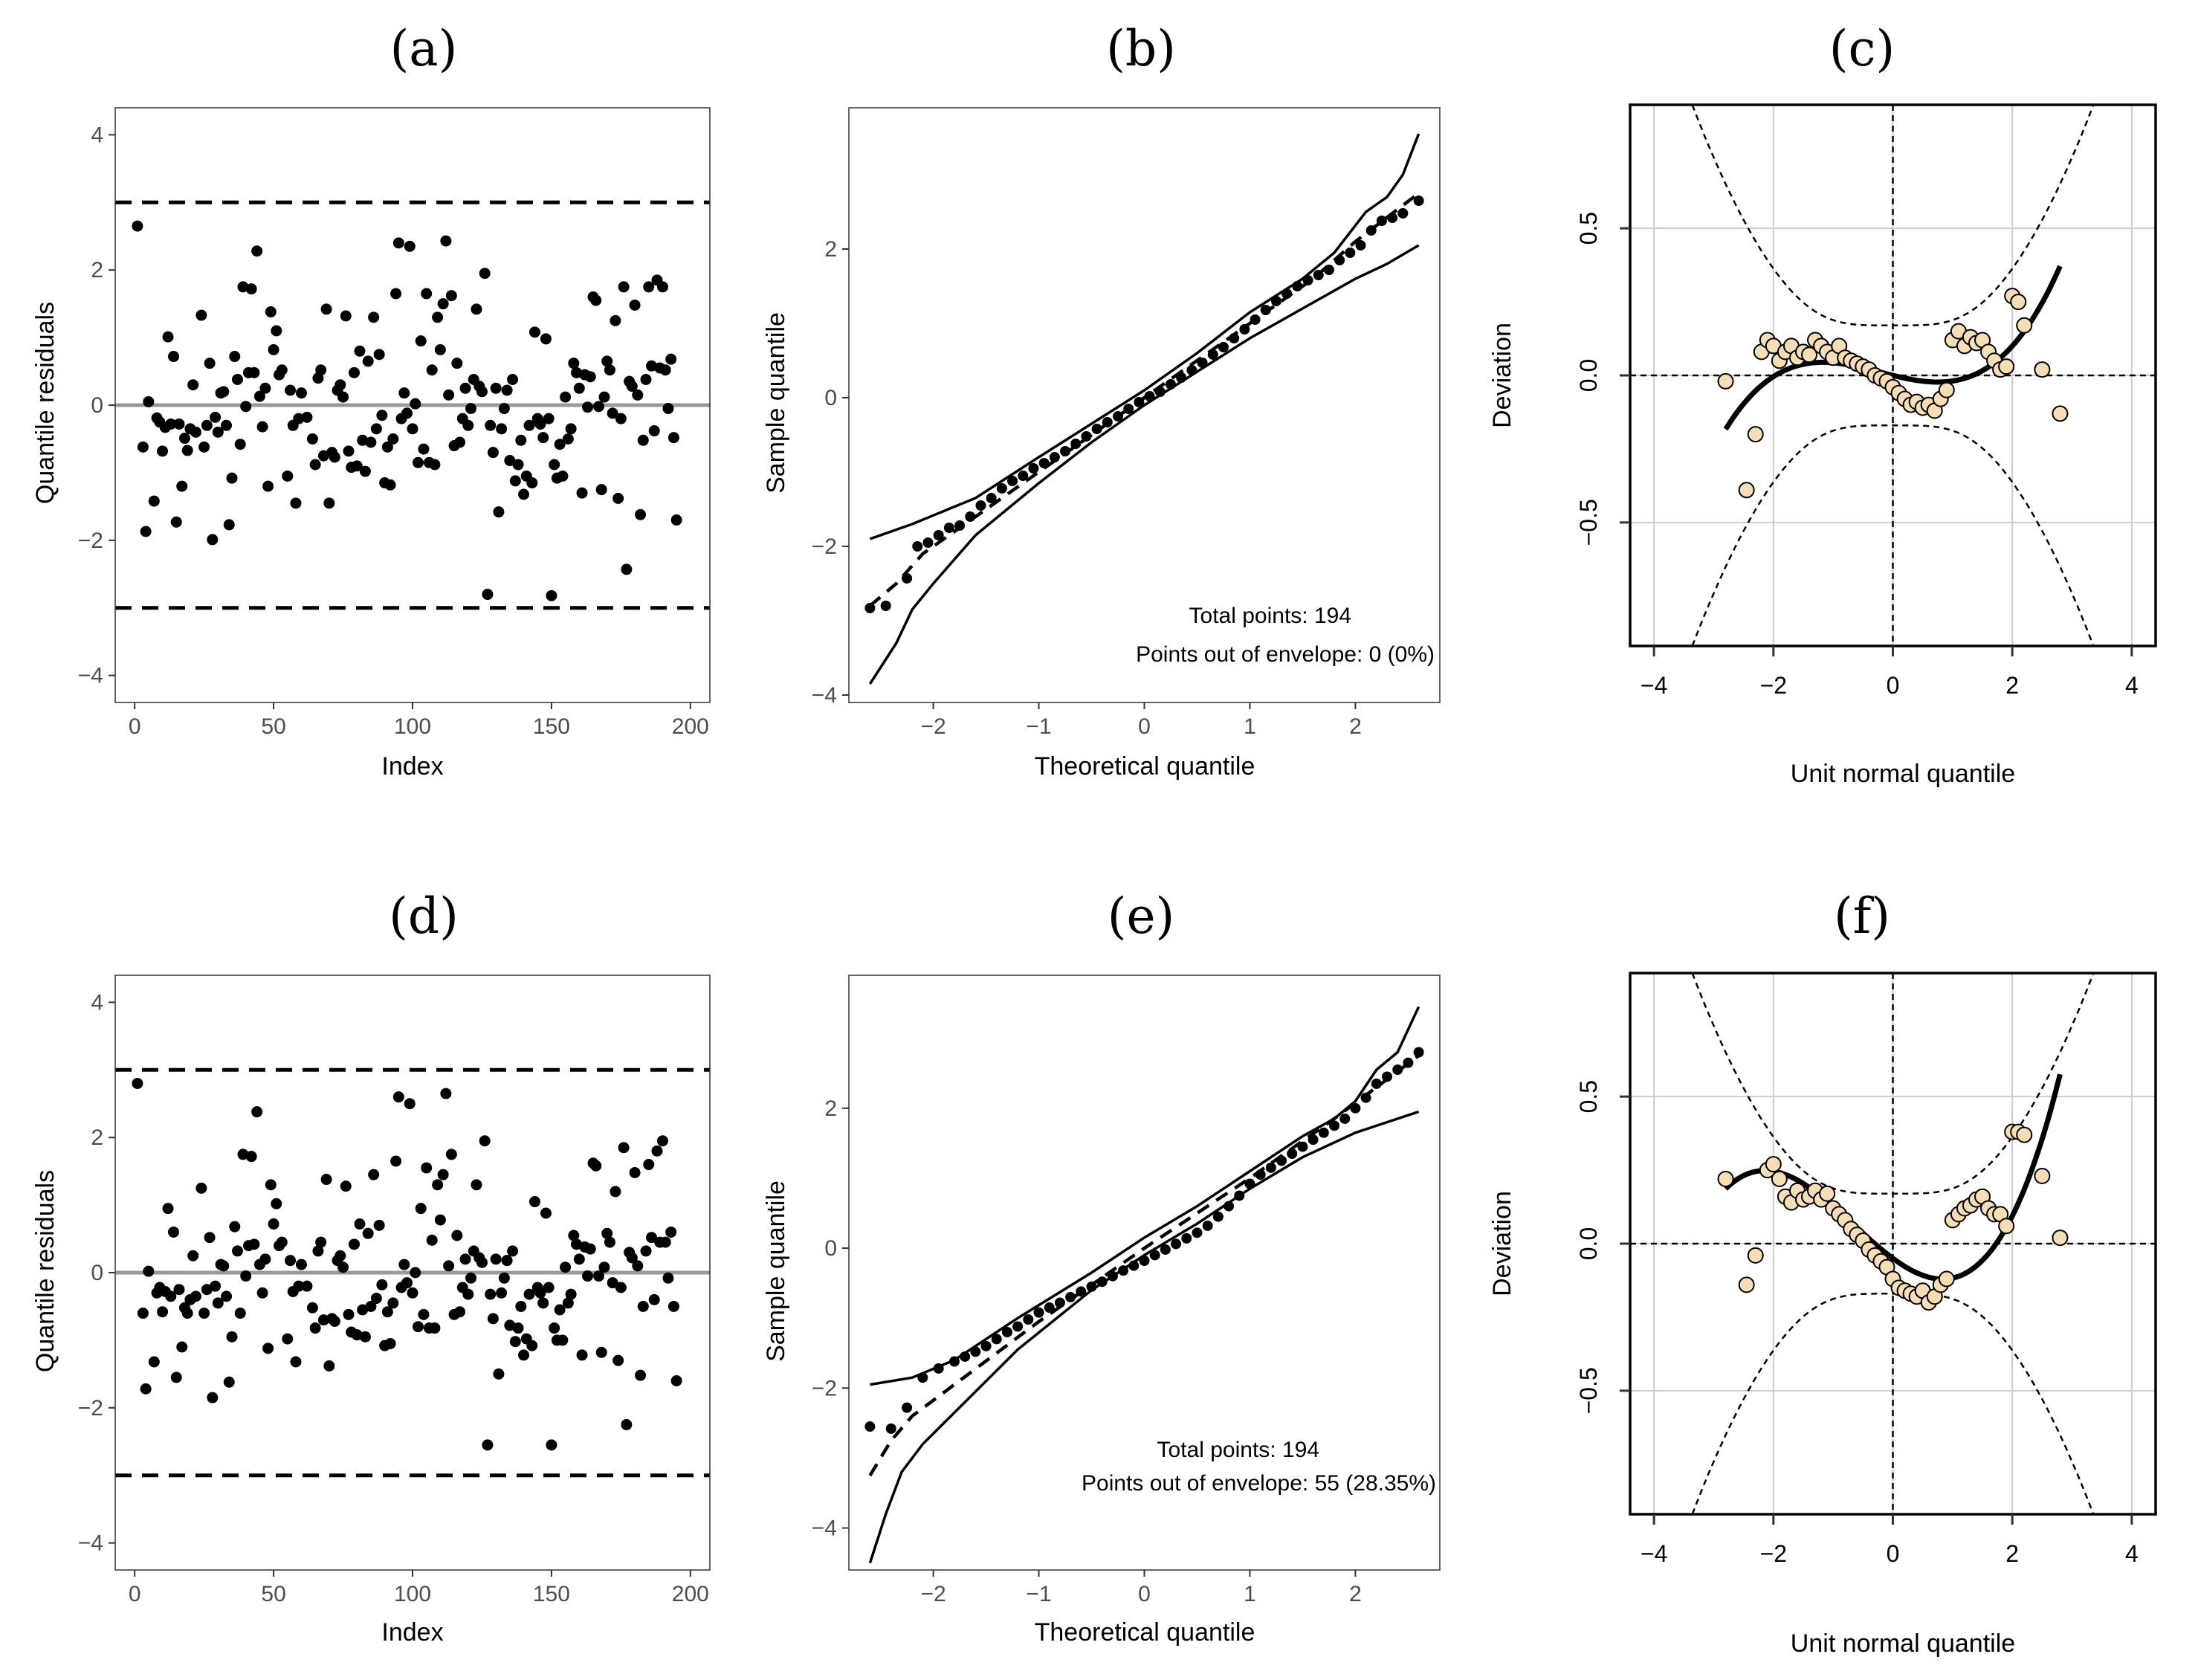  I want to click on panel-title: (e), so click(1141, 917).